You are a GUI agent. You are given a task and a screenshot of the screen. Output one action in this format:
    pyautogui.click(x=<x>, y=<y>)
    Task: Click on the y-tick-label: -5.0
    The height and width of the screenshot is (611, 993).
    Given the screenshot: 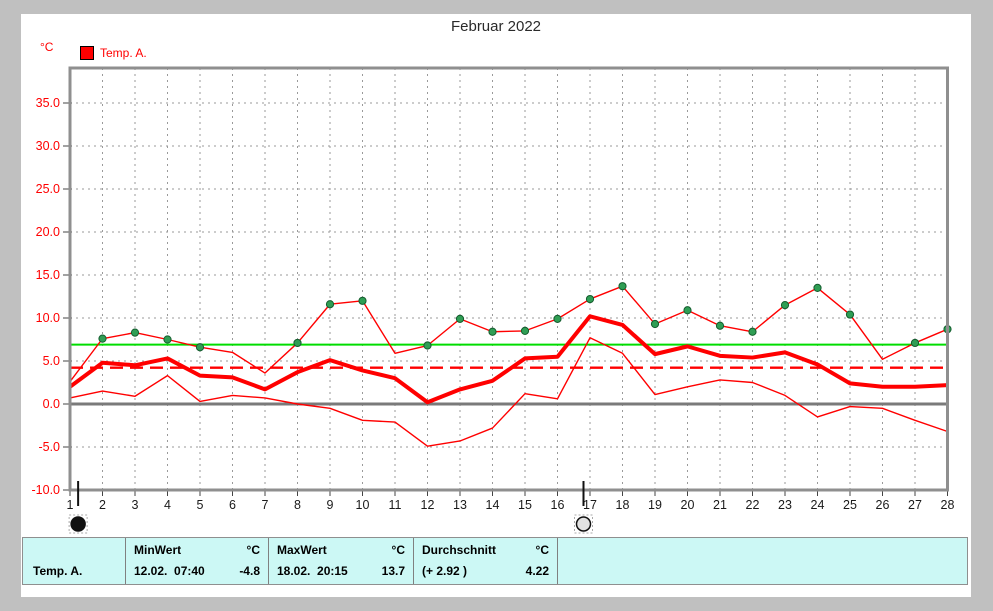 What is the action you would take?
    pyautogui.click(x=49, y=447)
    